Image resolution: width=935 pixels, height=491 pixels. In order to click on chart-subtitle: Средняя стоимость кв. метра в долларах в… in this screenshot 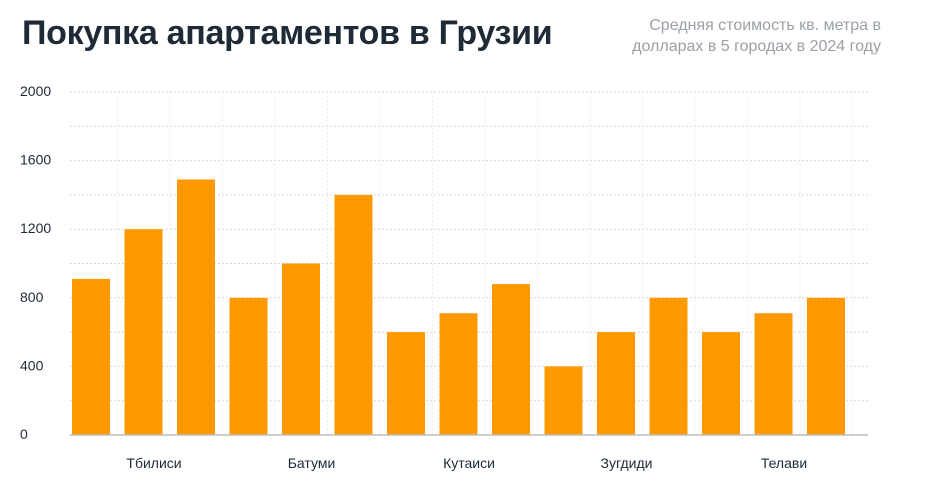, I will do `click(756, 36)`.